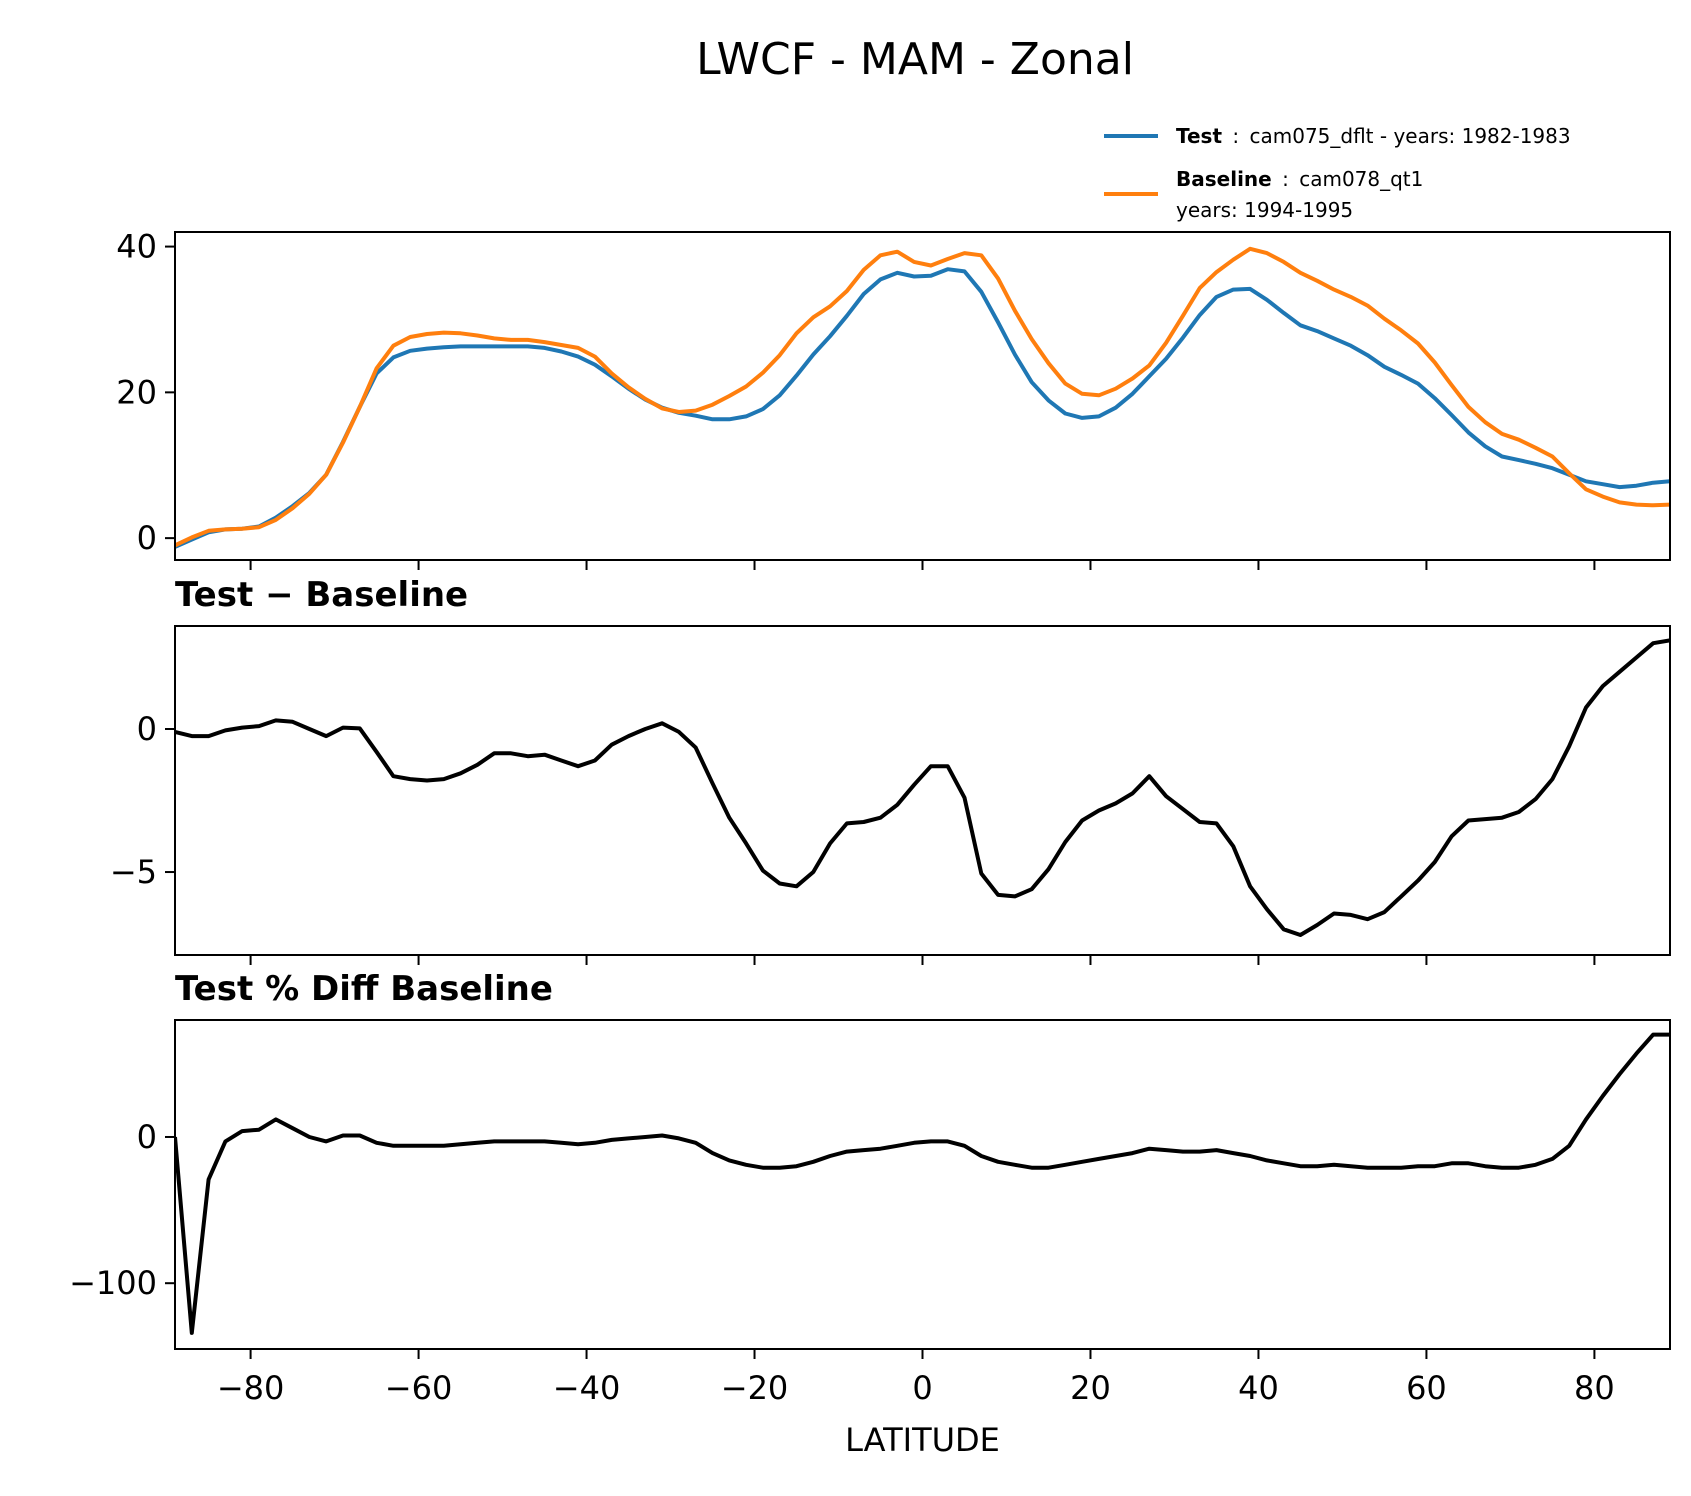 Image resolution: width=1691 pixels, height=1496 pixels. Describe the element at coordinates (1426, 1388) in the screenshot. I see `x-tick-label: 60` at that location.